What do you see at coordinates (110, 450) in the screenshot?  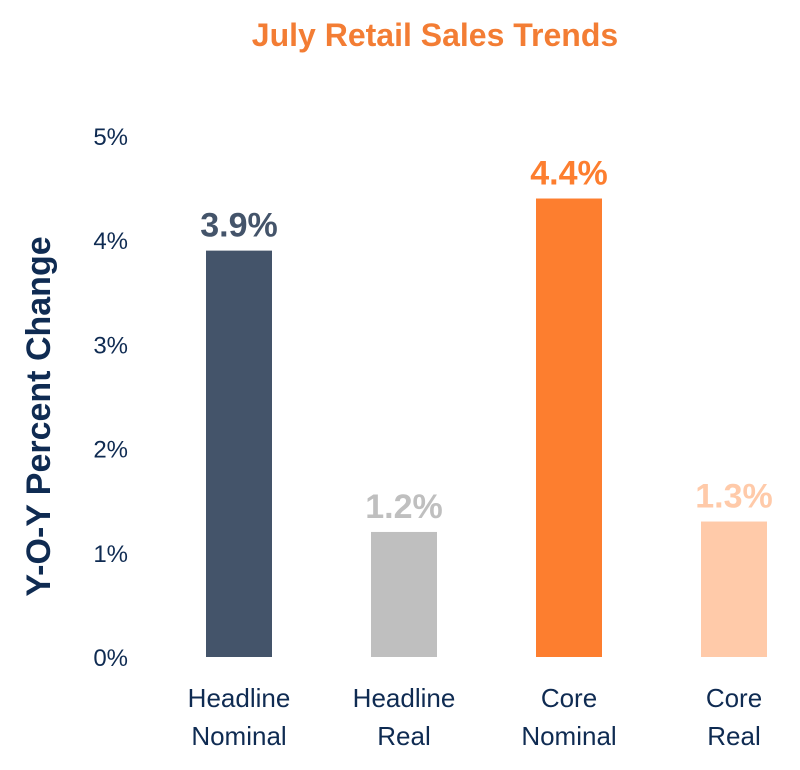 I see `y-tick-label: 2%` at bounding box center [110, 450].